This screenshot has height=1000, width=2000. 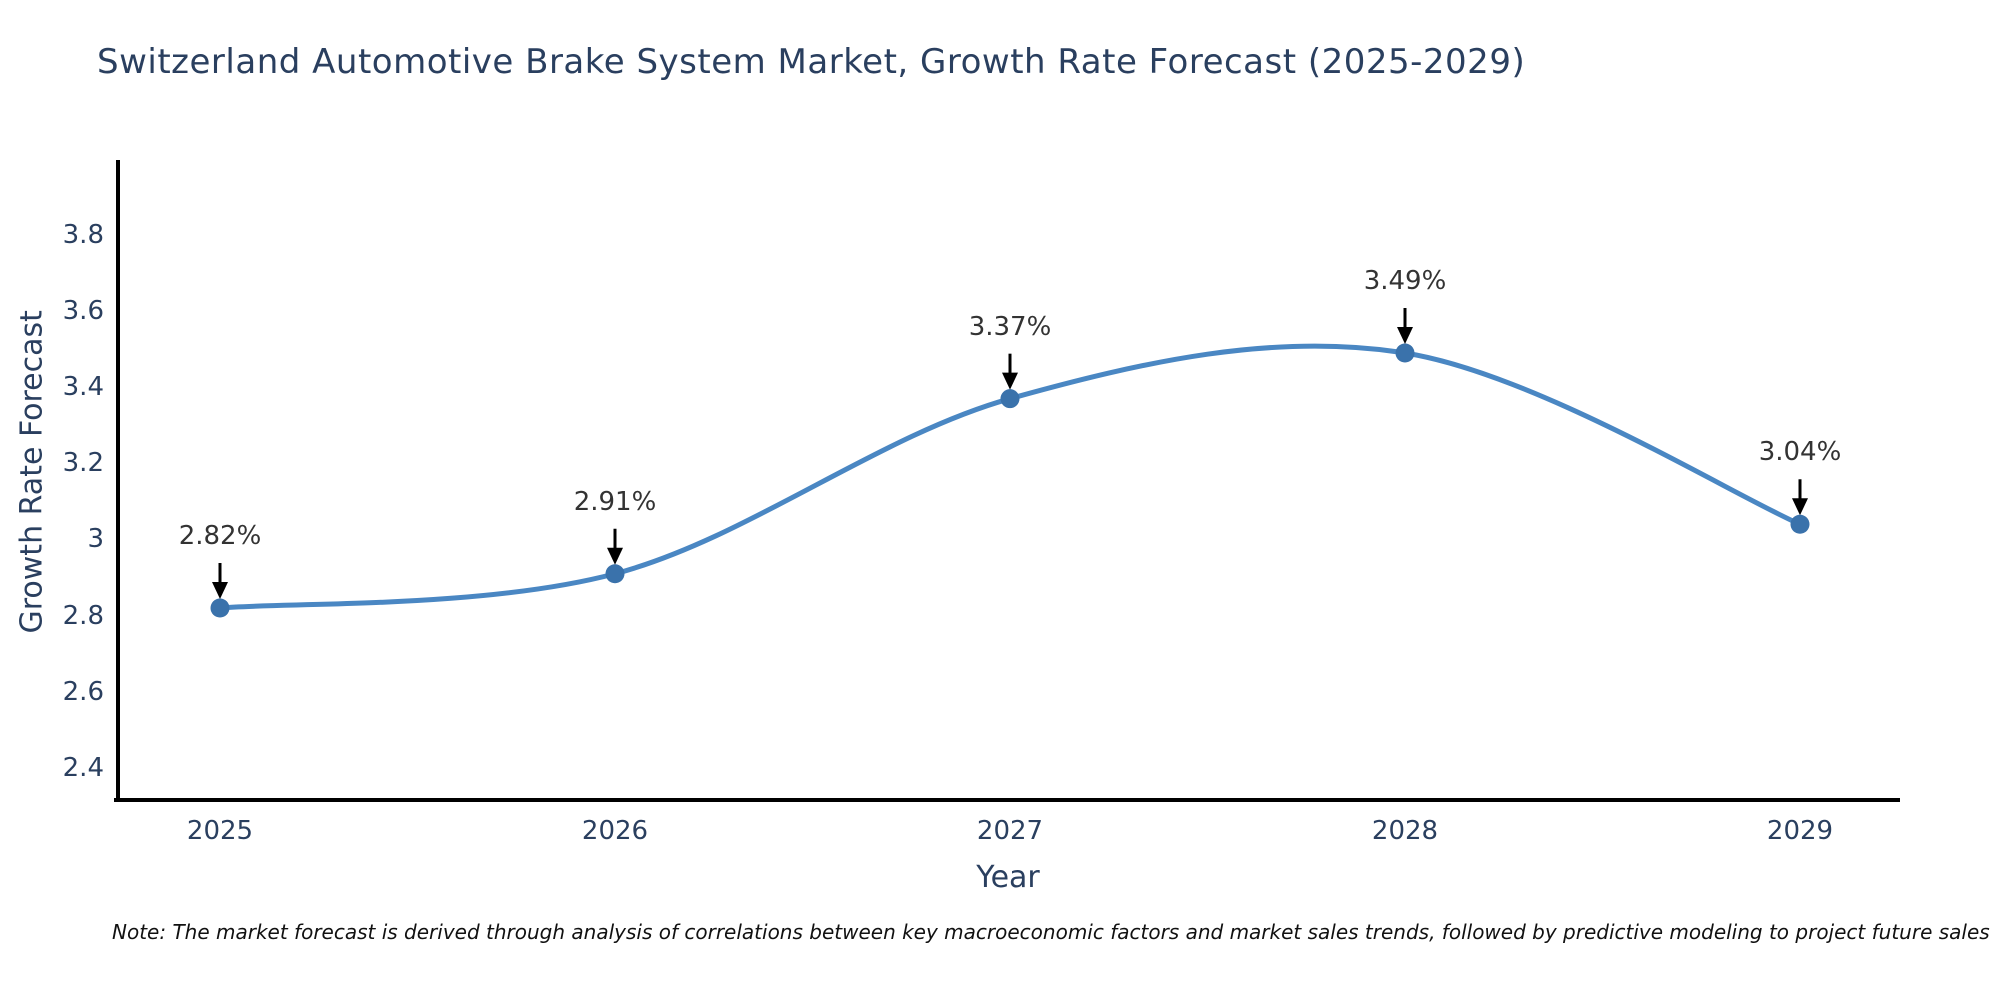 What do you see at coordinates (95, 539) in the screenshot?
I see `y-tick-label: 3` at bounding box center [95, 539].